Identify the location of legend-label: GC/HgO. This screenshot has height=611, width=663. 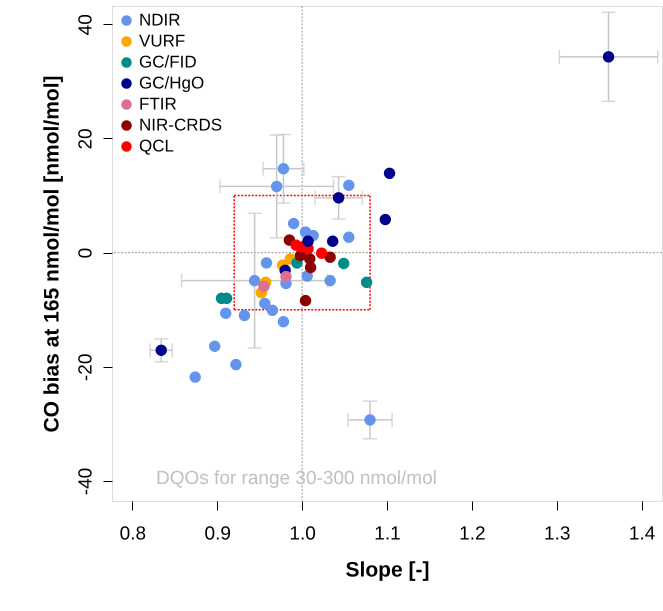
(171, 83).